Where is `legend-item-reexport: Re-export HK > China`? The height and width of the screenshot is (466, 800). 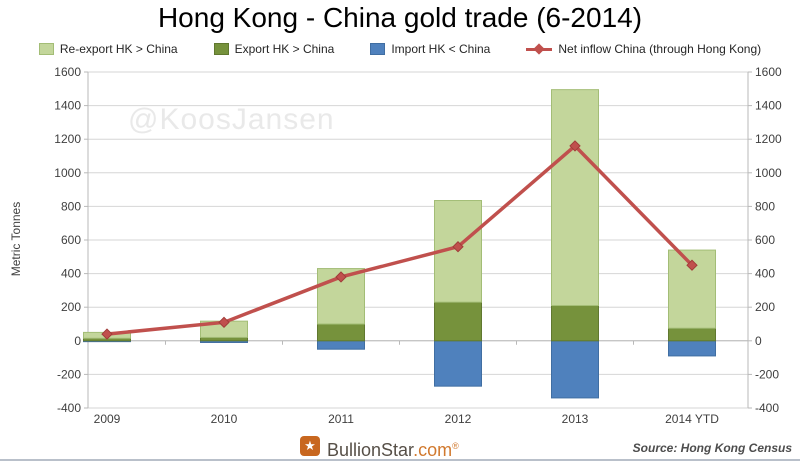
legend-item-reexport: Re-export HK > China is located at coordinates (108, 49).